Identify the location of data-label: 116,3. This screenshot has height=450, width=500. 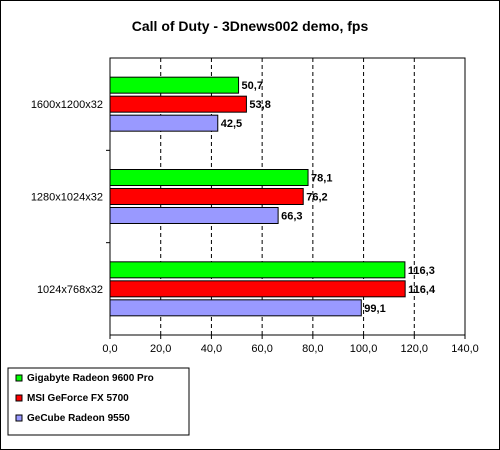
(421, 271).